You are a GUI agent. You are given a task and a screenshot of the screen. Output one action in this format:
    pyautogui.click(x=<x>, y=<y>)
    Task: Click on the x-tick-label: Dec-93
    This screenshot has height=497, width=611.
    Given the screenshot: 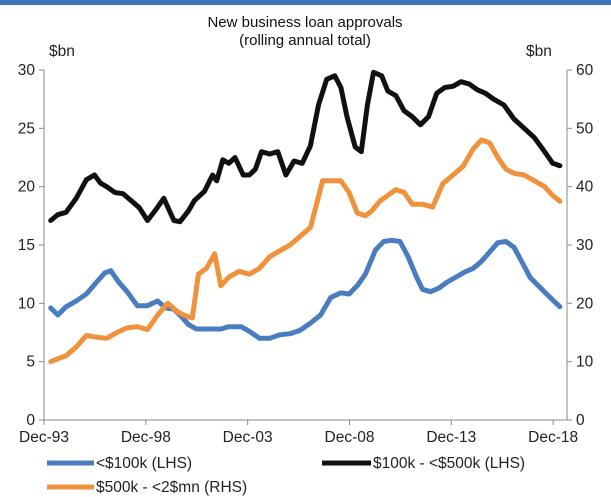 What is the action you would take?
    pyautogui.click(x=44, y=437)
    